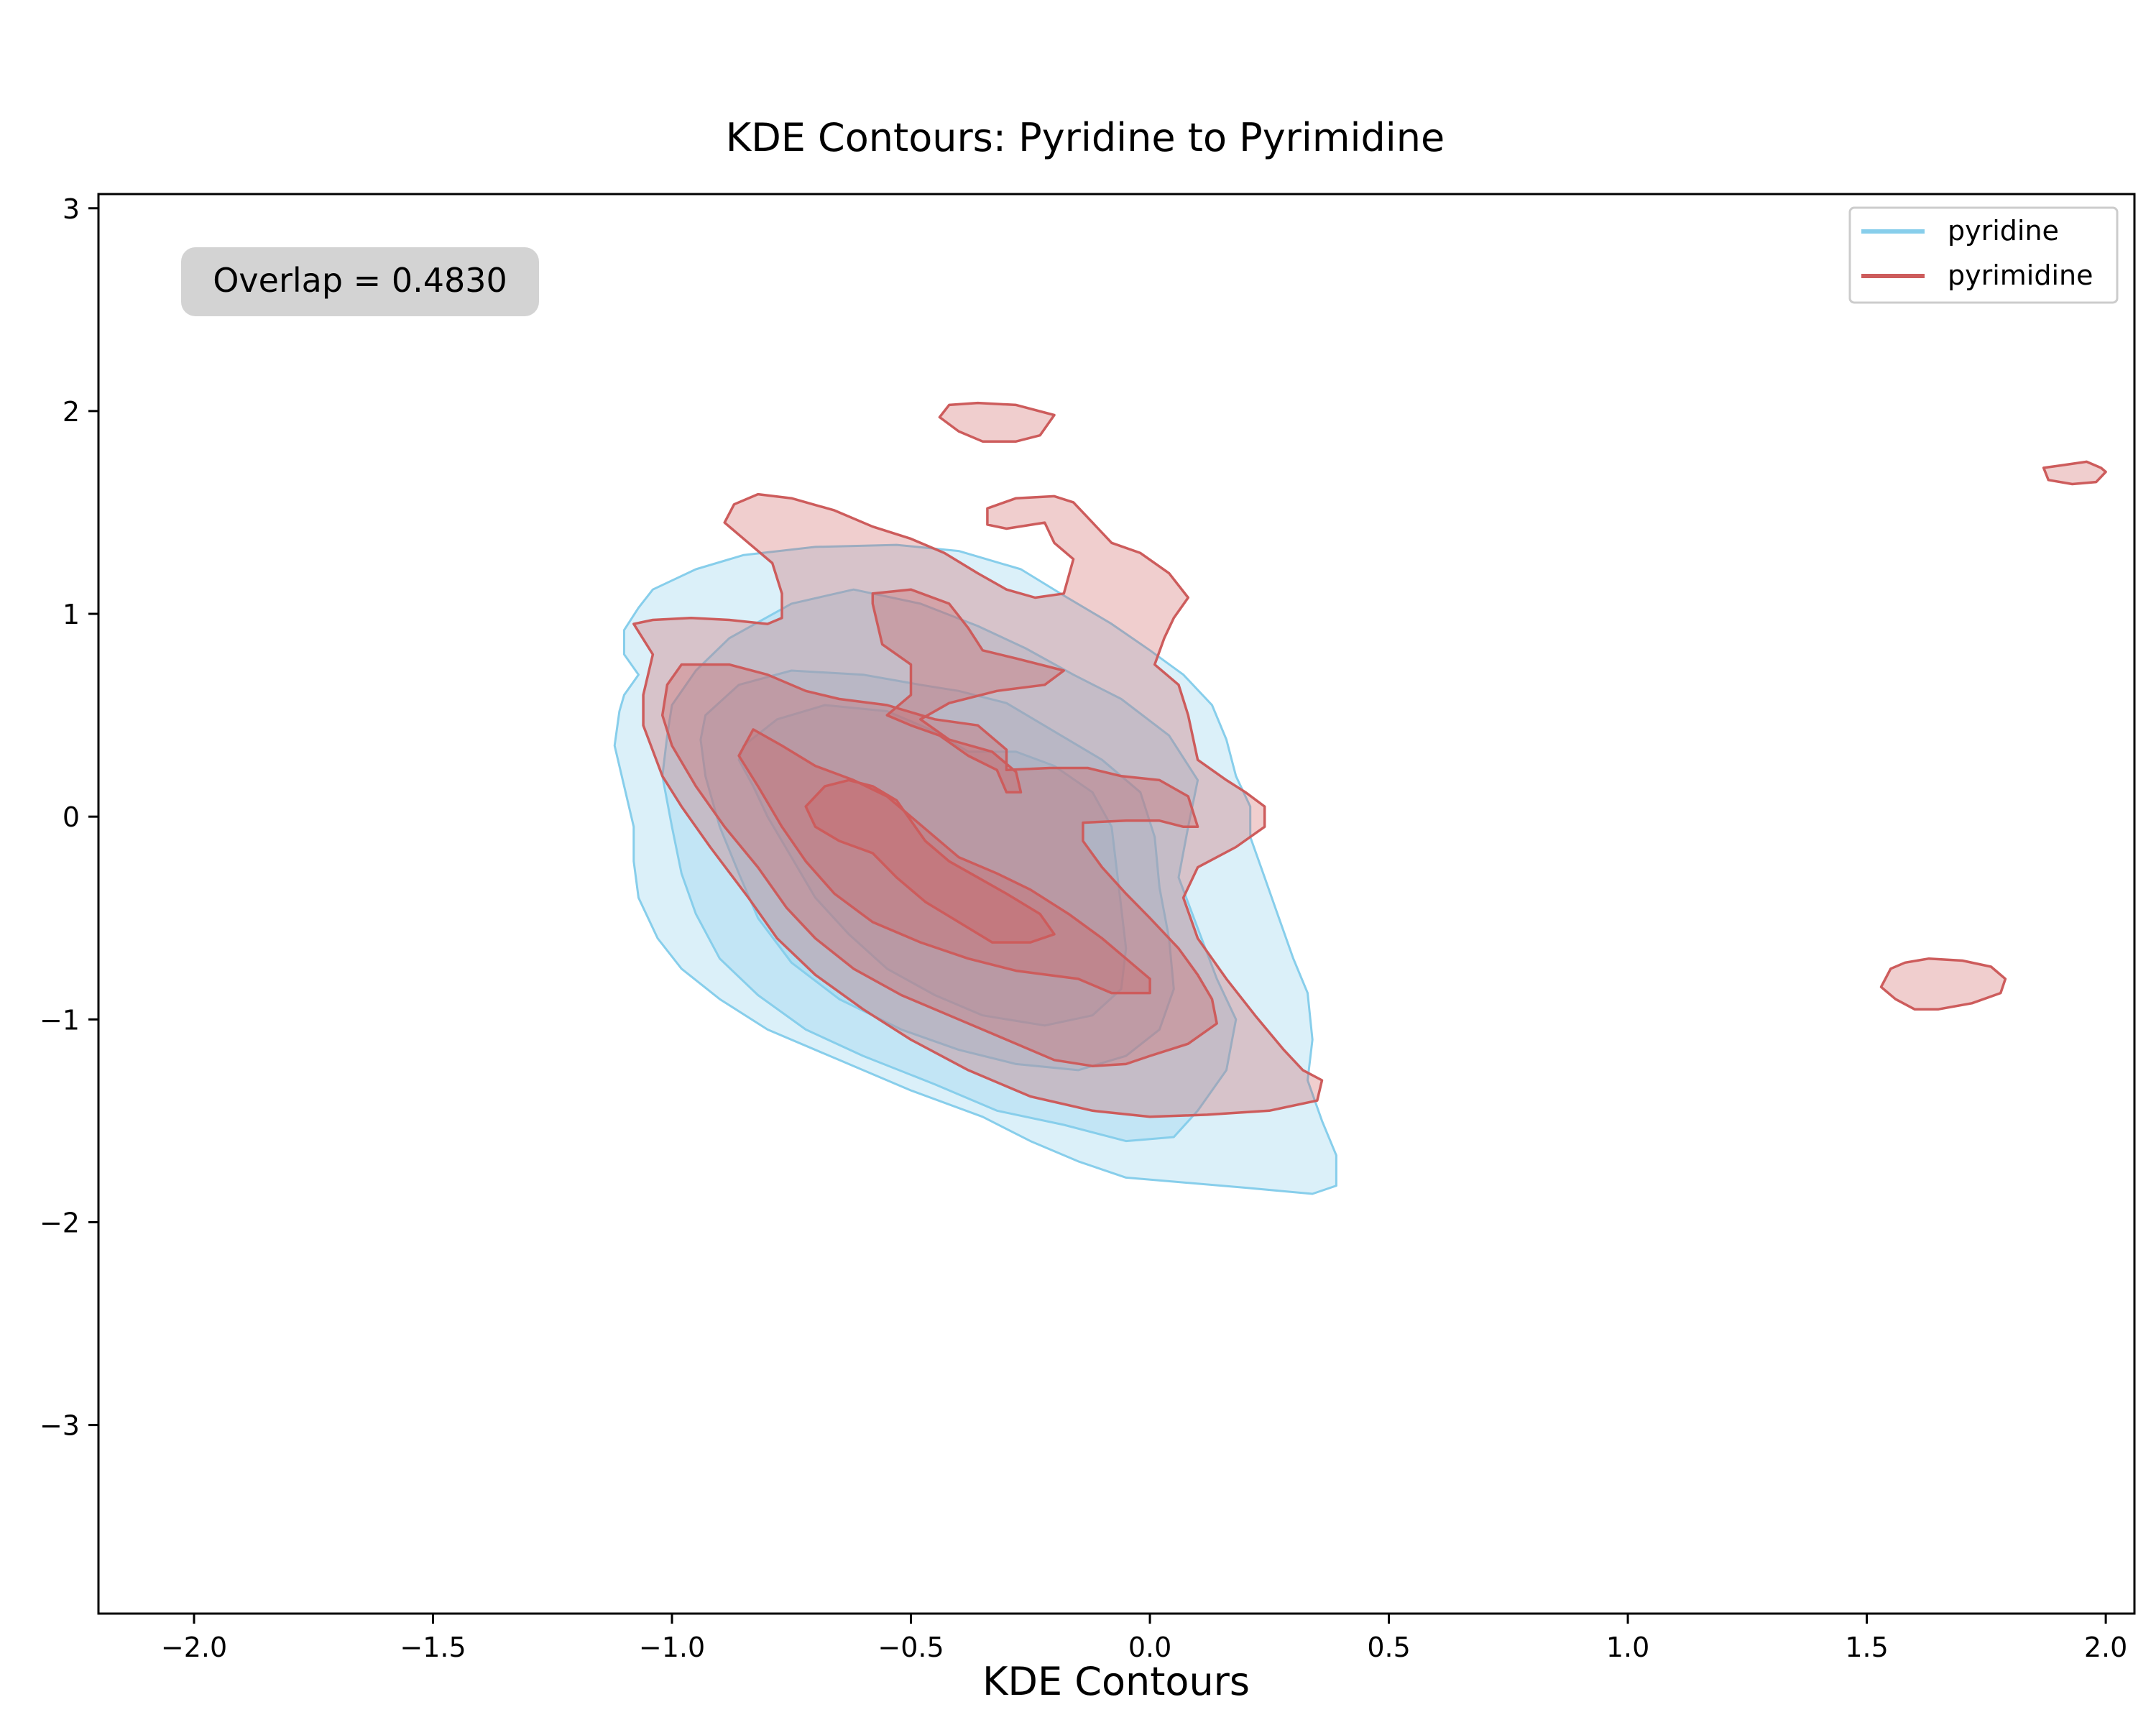  What do you see at coordinates (672, 1647) in the screenshot?
I see `x-tick-label: −1.0` at bounding box center [672, 1647].